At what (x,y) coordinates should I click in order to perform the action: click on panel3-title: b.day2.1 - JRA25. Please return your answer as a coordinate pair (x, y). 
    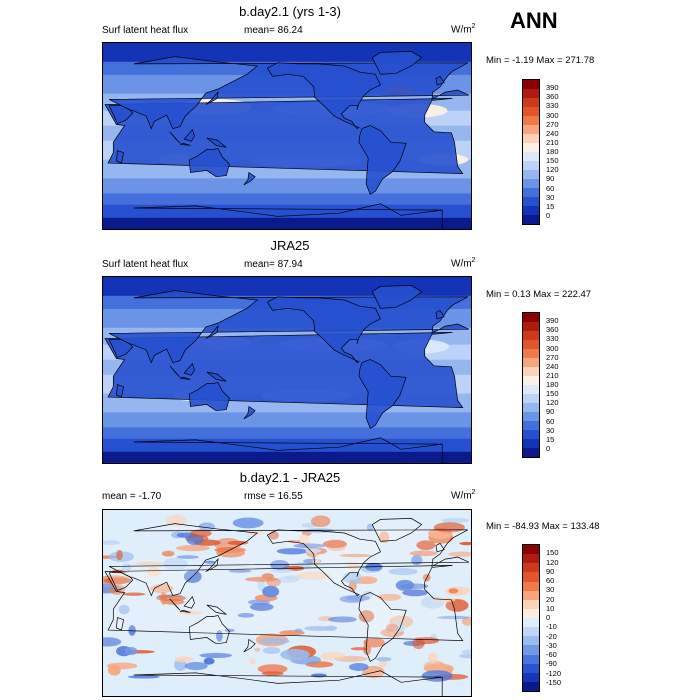
    Looking at the image, I should click on (290, 477).